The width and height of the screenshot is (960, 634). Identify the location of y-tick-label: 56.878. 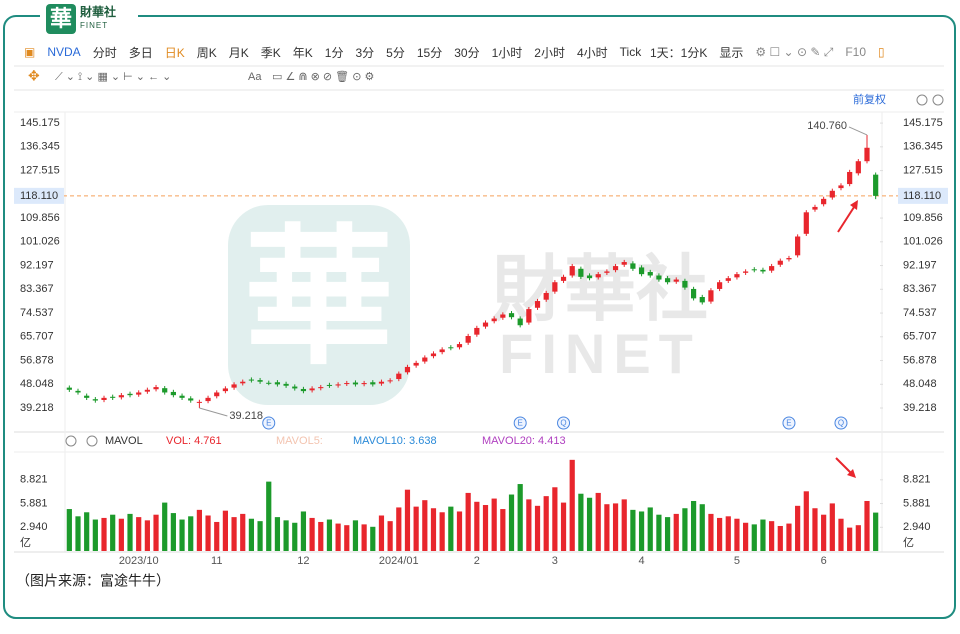
(920, 360).